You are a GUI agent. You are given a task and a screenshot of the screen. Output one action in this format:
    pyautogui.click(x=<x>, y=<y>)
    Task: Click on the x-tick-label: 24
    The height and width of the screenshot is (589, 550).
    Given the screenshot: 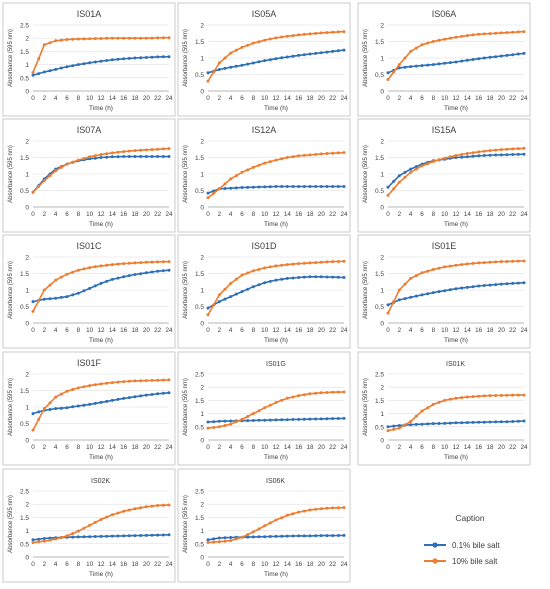 What is the action you would take?
    pyautogui.click(x=169, y=330)
    